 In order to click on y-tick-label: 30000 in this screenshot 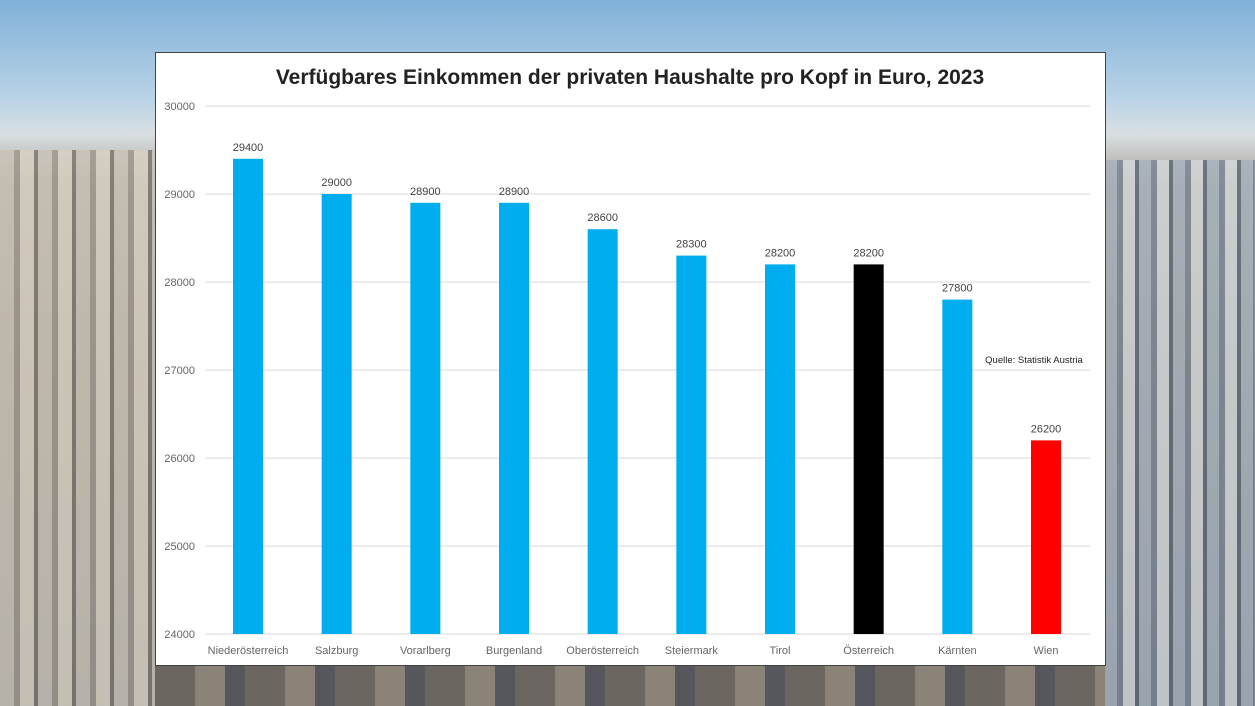, I will do `click(179, 107)`.